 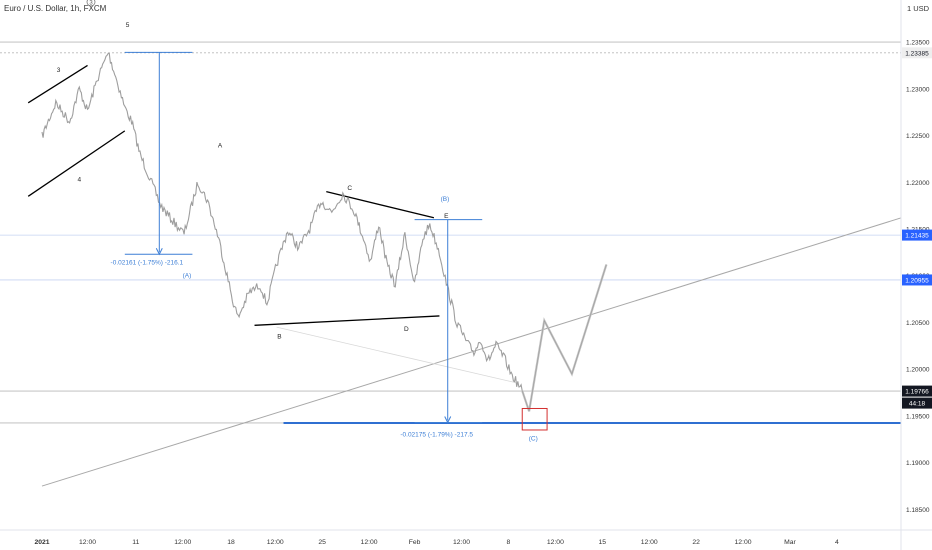 What do you see at coordinates (918, 463) in the screenshot?
I see `price-tick-label: 1.19000` at bounding box center [918, 463].